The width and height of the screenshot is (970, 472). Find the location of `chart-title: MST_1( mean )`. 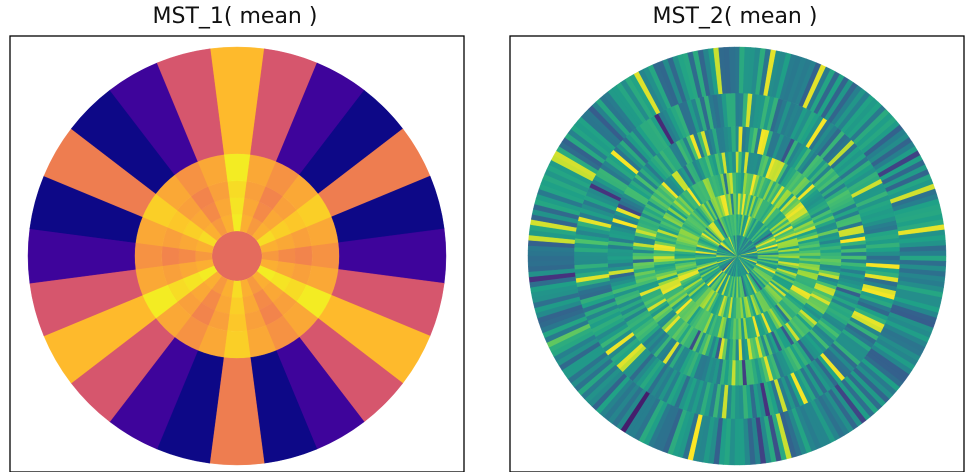

chart-title: MST_1( mean ) is located at coordinates (235, 16).